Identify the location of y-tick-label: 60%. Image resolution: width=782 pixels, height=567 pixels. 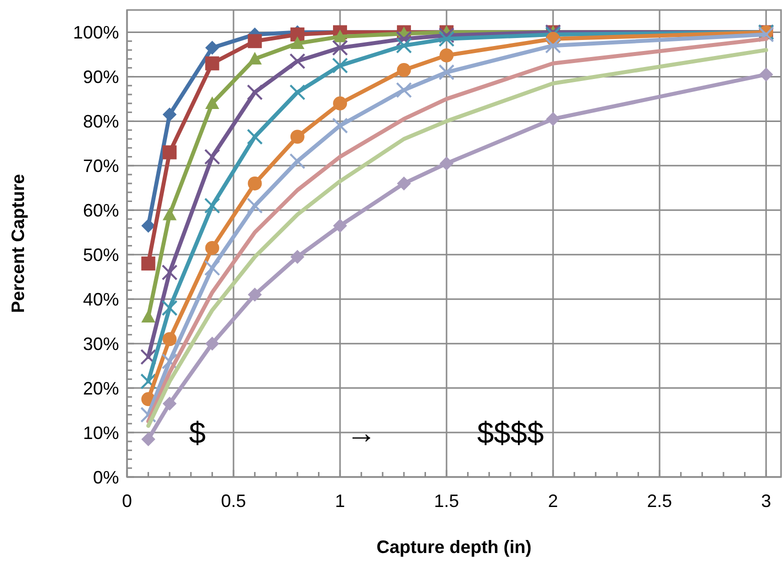
(100, 210).